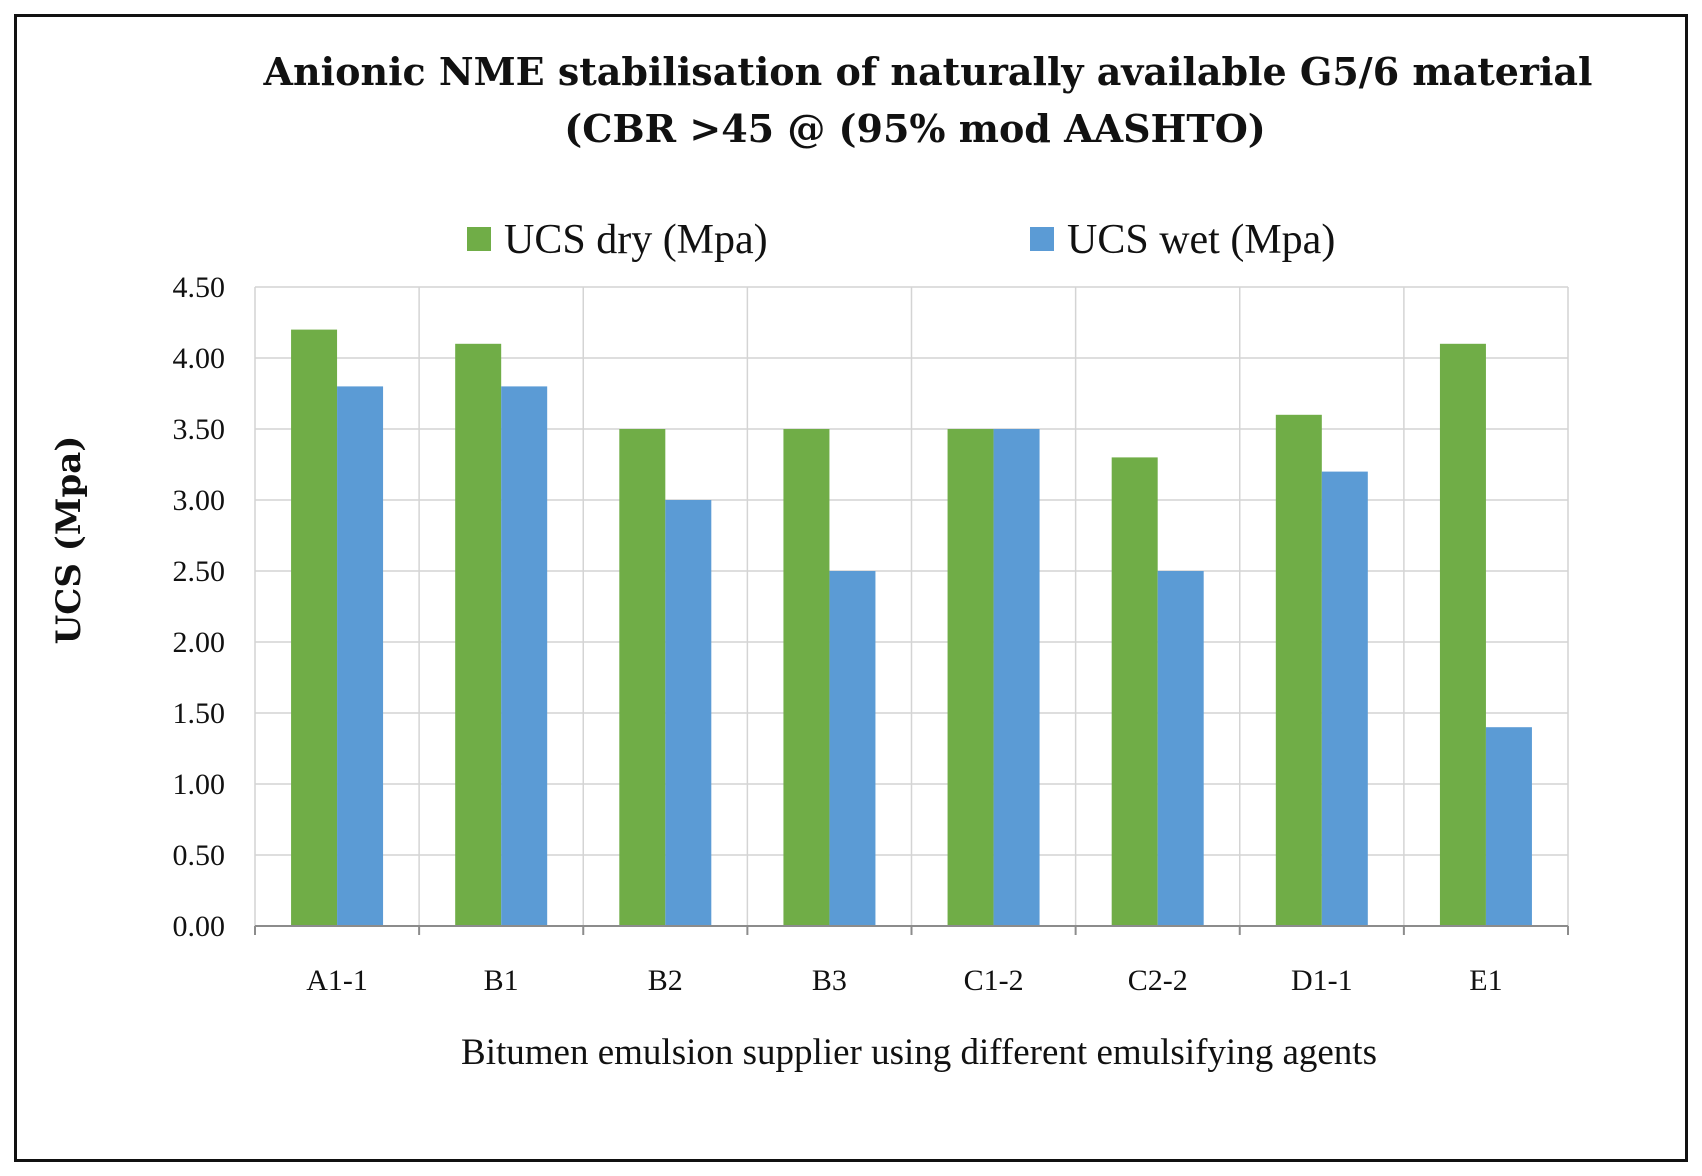  Describe the element at coordinates (501, 980) in the screenshot. I see `x-tick-label: B1` at that location.